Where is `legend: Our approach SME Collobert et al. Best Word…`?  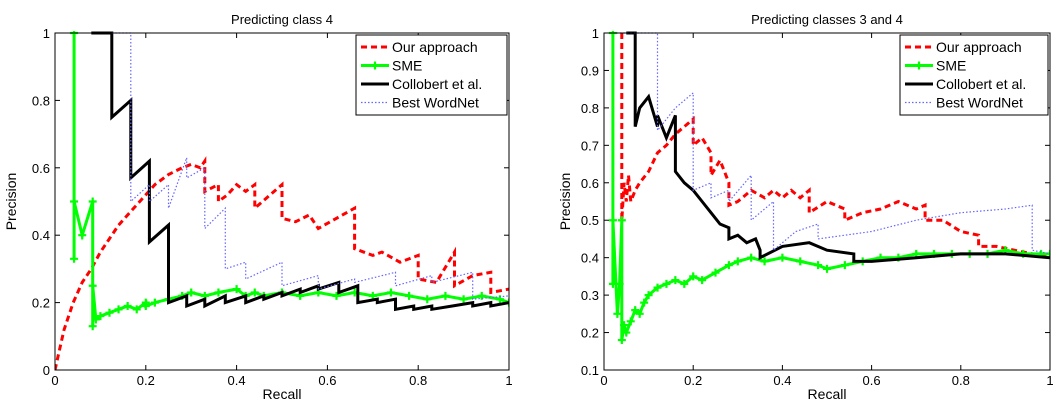 legend: Our approach SME Collobert et al. Best Word… is located at coordinates (974, 75).